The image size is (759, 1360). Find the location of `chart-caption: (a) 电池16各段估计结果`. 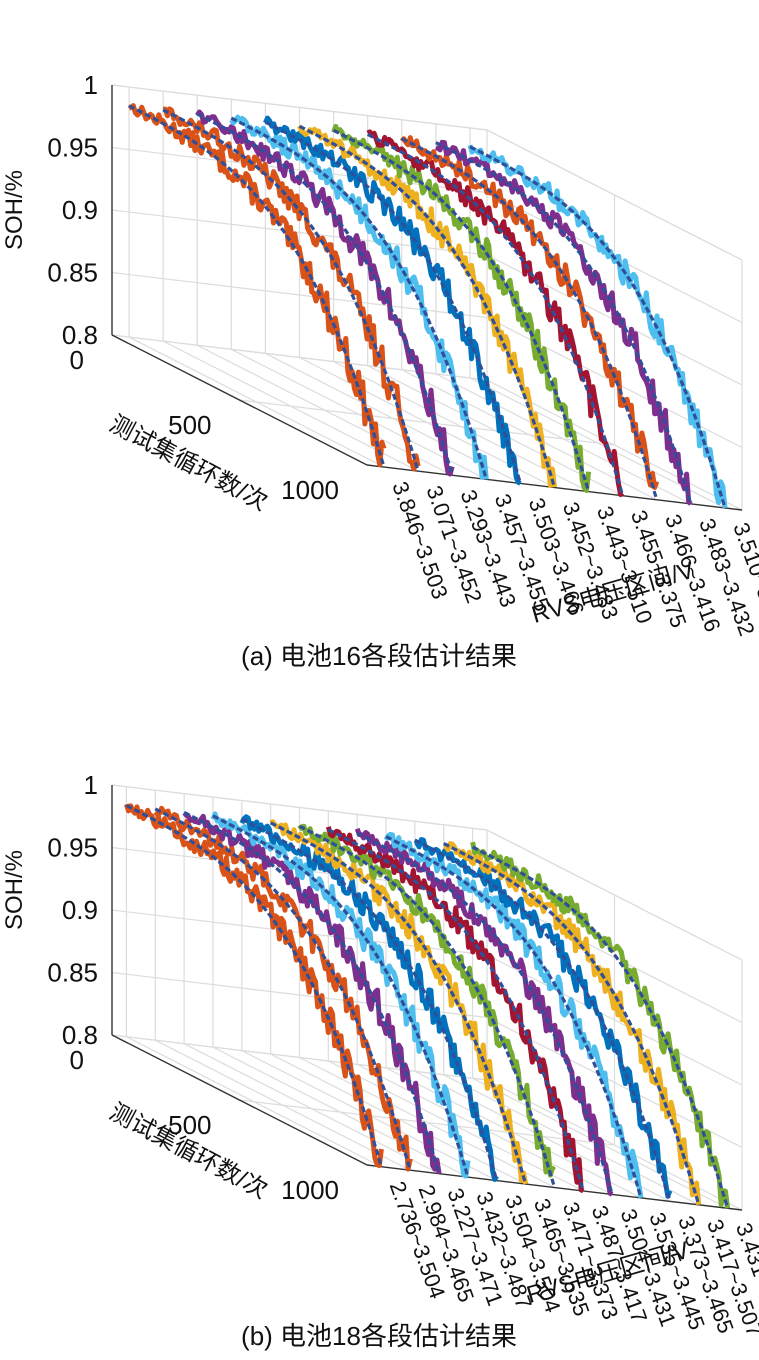

chart-caption: (a) 电池16各段估计结果 is located at coordinates (379, 656).